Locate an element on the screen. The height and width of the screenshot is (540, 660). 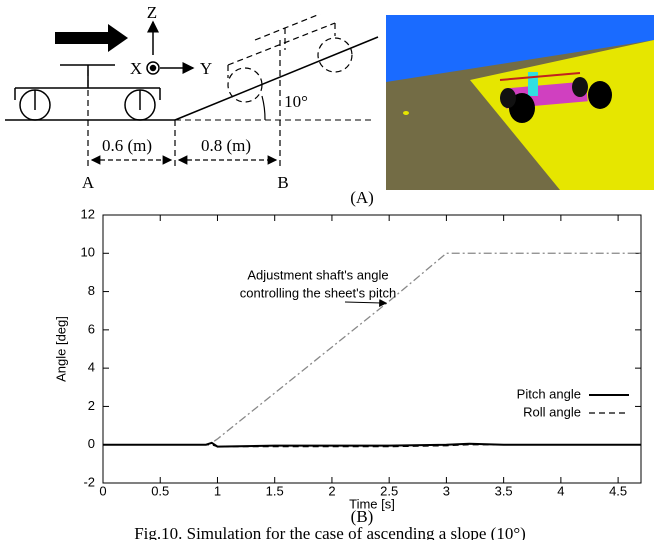
x-tick-label: 2.5 is located at coordinates (389, 490).